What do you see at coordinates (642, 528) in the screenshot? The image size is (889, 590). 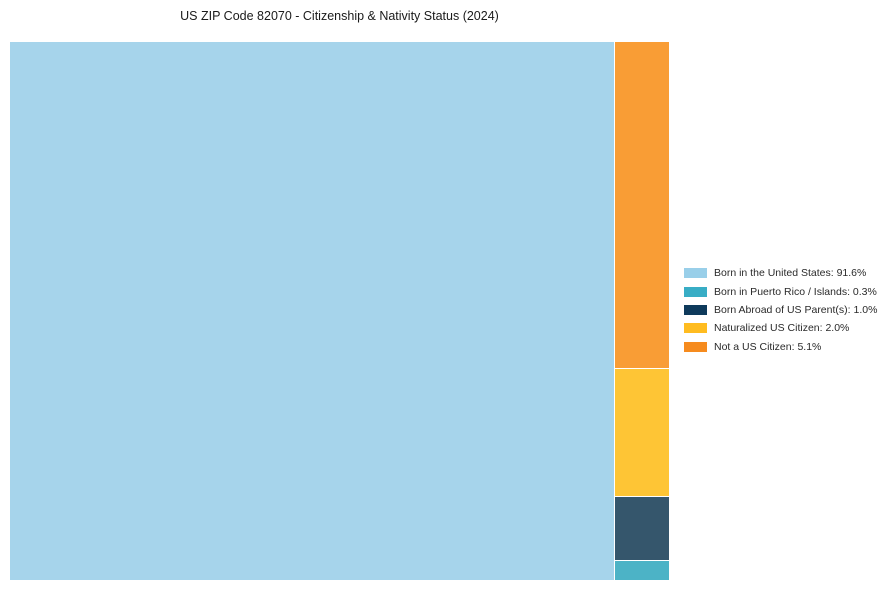 I see `treemap-block-born-abroad-of-us-parent-s` at bounding box center [642, 528].